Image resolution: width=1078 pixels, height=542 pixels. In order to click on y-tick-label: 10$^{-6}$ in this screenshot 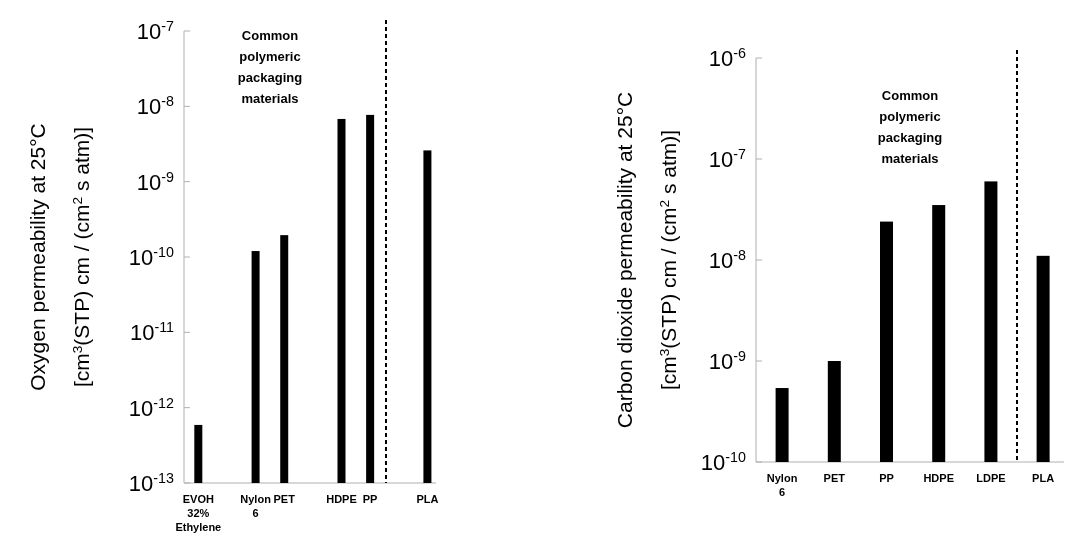, I will do `click(727, 58)`.